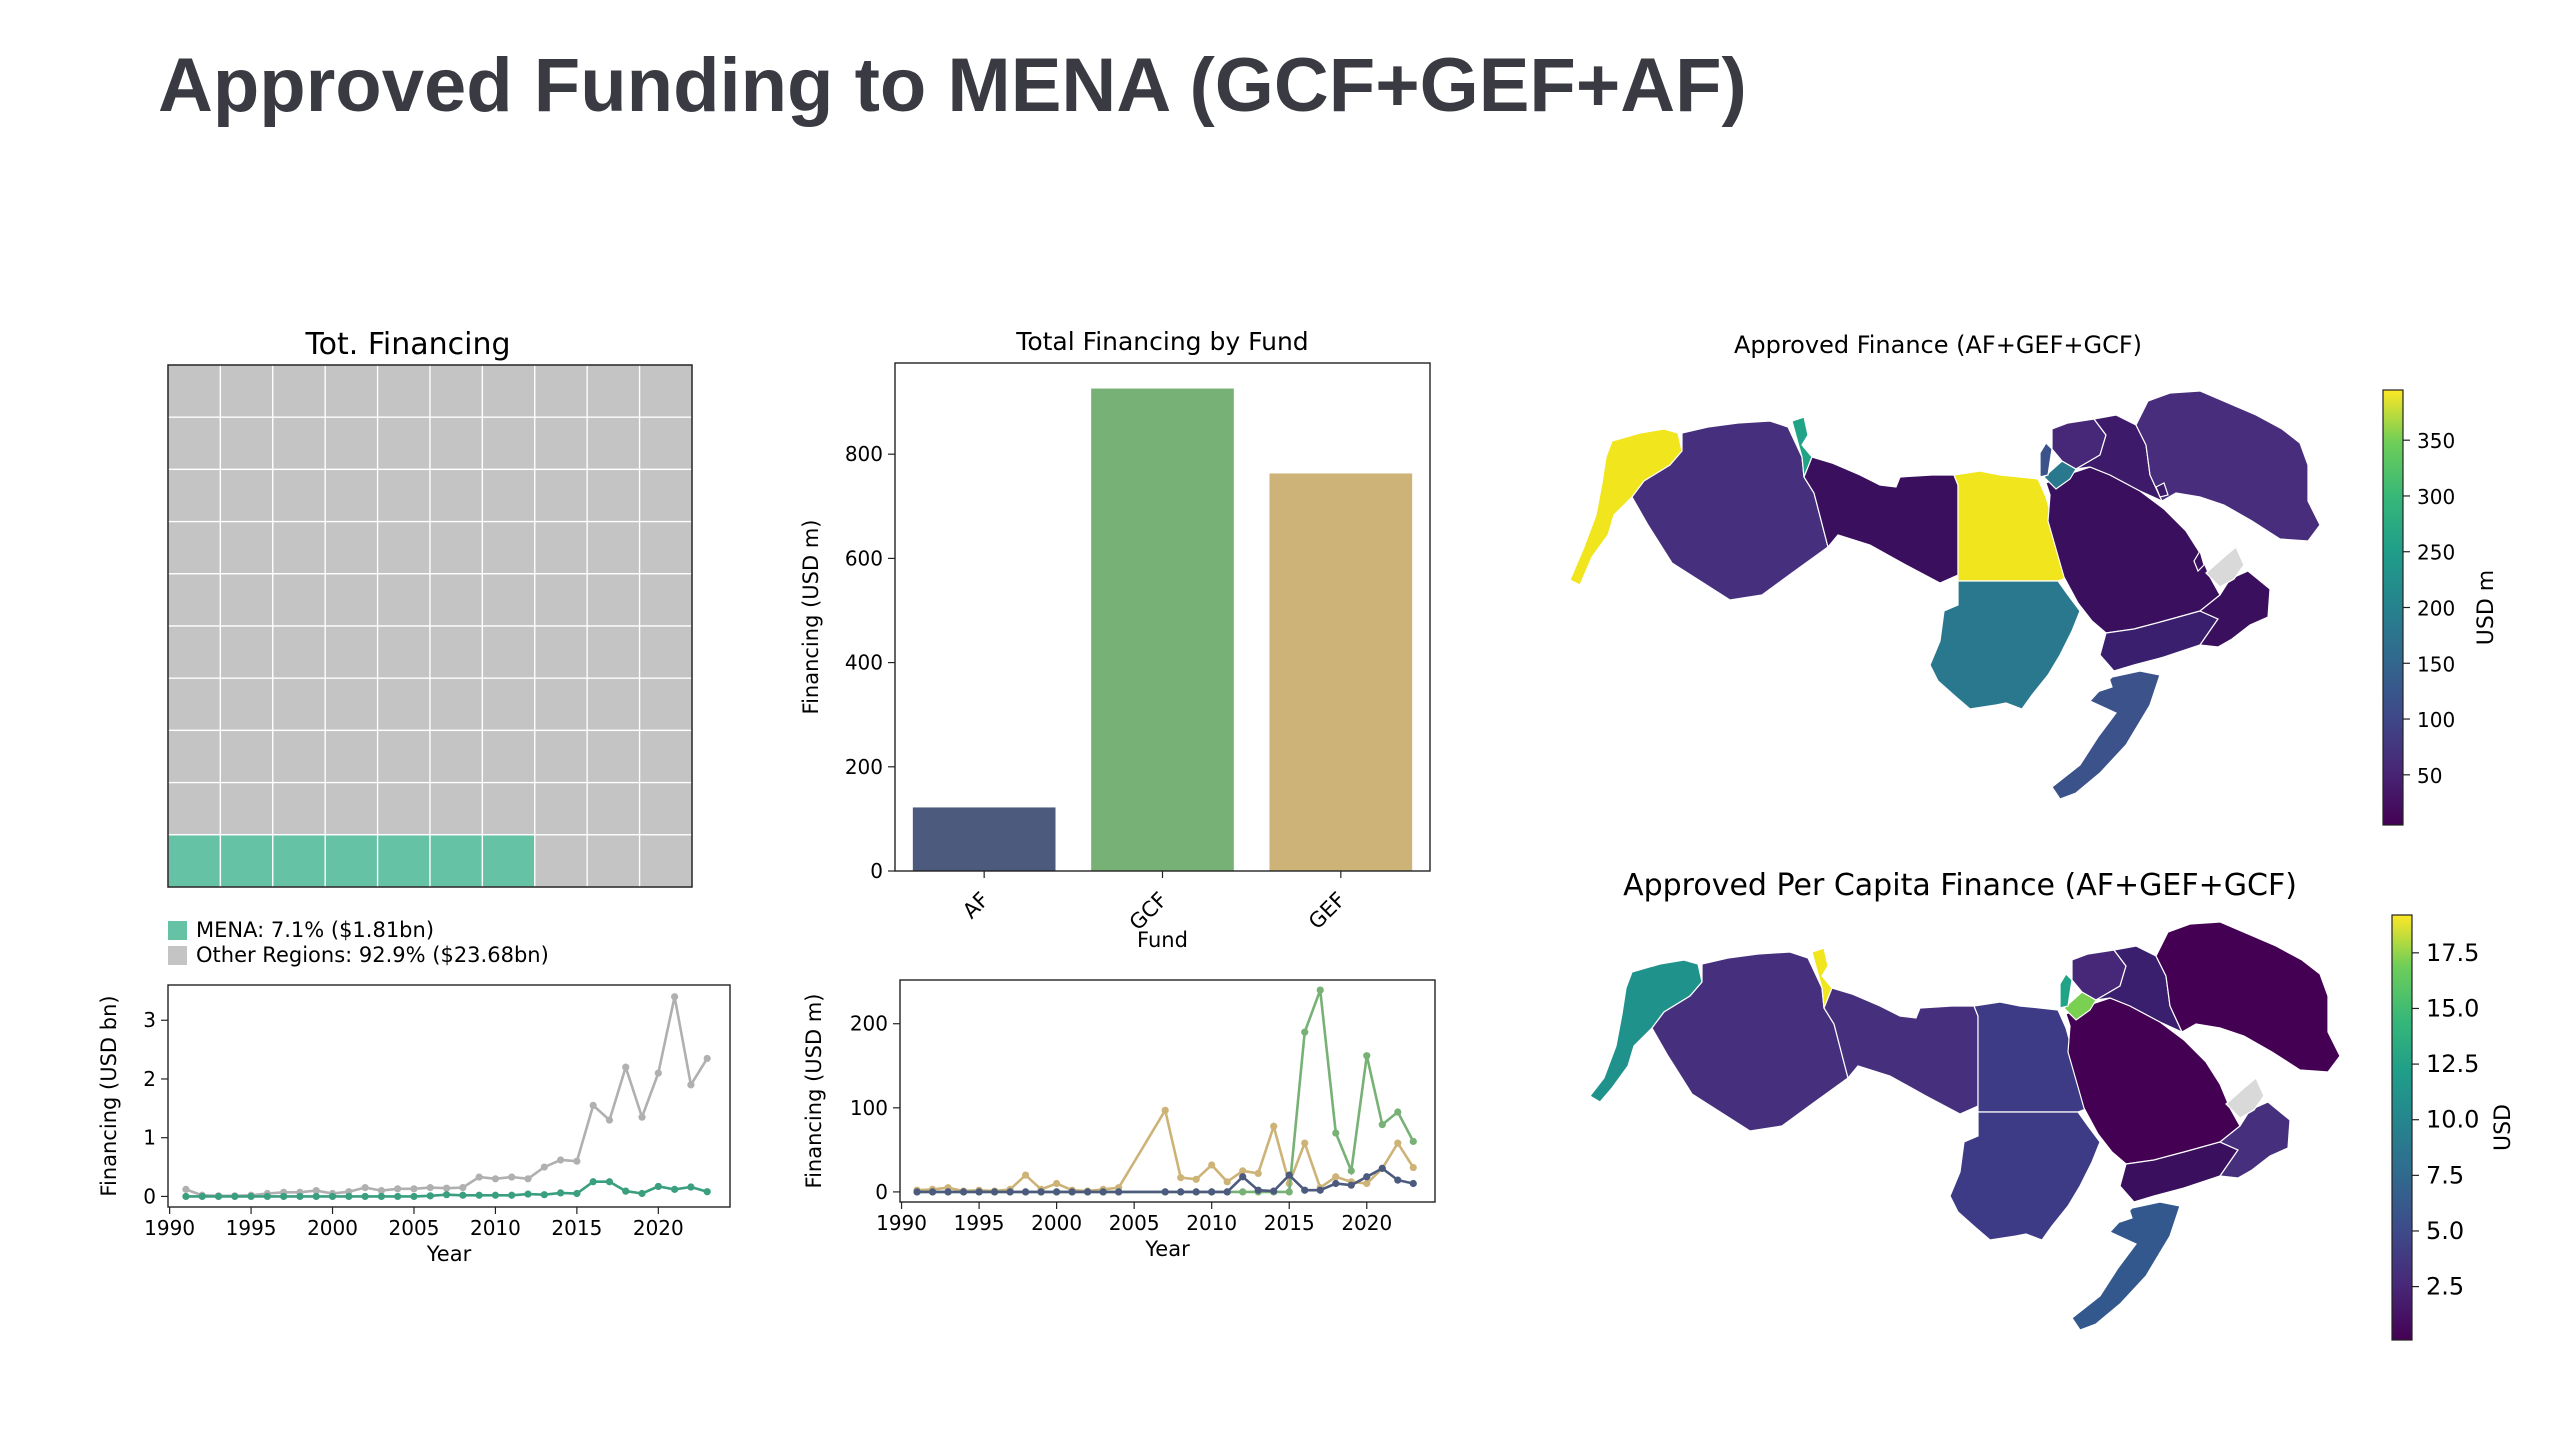 This screenshot has height=1440, width=2560. Describe the element at coordinates (177, 955) in the screenshot. I see `legend-swatch-other` at that location.